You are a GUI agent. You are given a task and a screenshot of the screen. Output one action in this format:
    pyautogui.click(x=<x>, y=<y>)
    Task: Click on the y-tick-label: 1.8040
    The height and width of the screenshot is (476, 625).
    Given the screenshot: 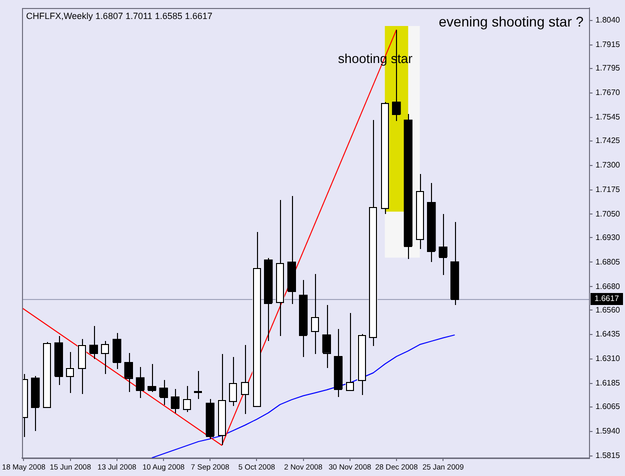 What is the action you would take?
    pyautogui.click(x=608, y=20)
    